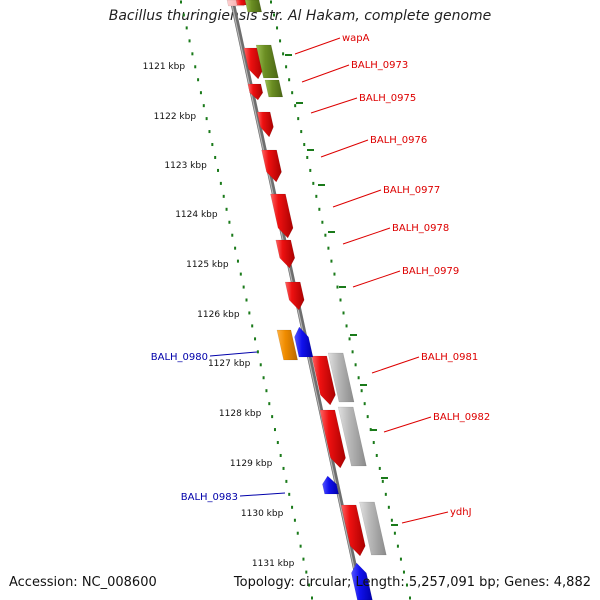 Image resolution: width=600 pixels, height=600 pixels. Describe the element at coordinates (179, 357) in the screenshot. I see `gene-label: BALH_0980` at that location.